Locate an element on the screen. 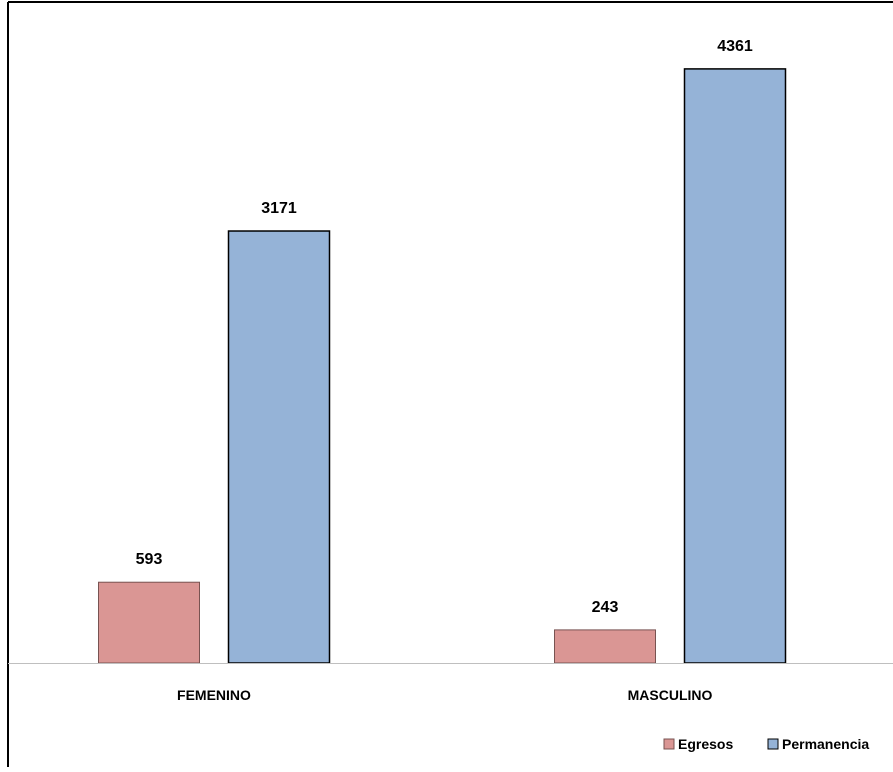 The width and height of the screenshot is (893, 772). legend-label-egresos: Egresos is located at coordinates (705, 744).